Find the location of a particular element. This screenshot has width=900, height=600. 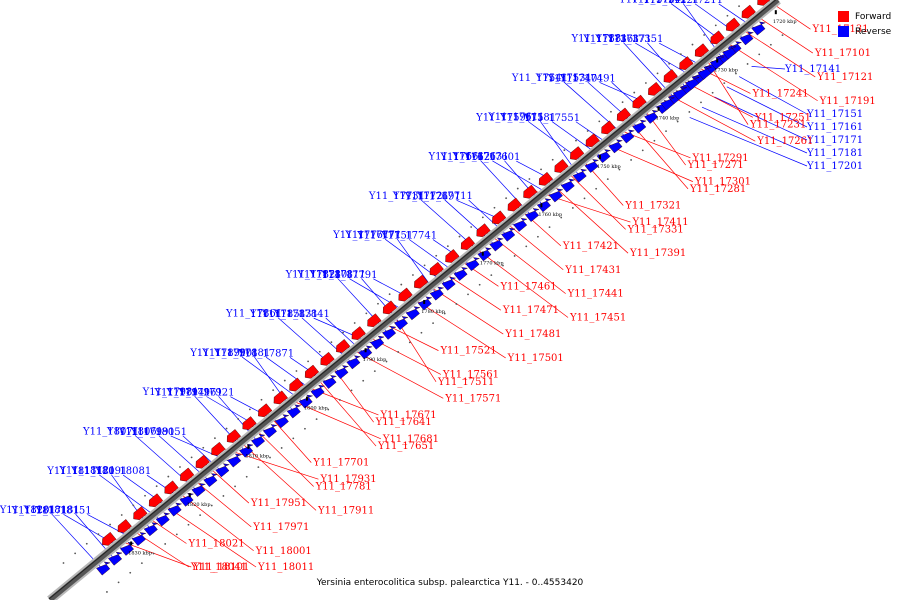

gene-label-reverse: Y11_18061 is located at coordinates (134, 432).